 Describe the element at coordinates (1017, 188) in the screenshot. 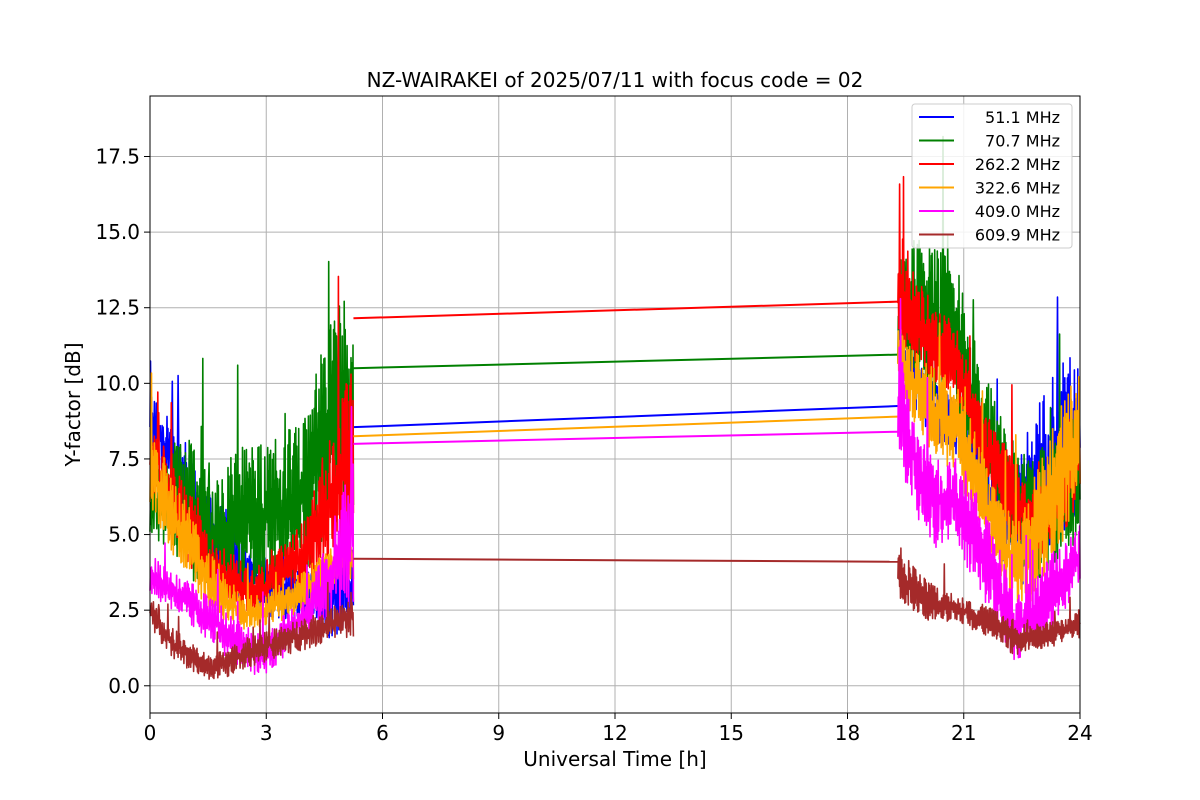

I see `legend-label: 322.6 MHz` at that location.